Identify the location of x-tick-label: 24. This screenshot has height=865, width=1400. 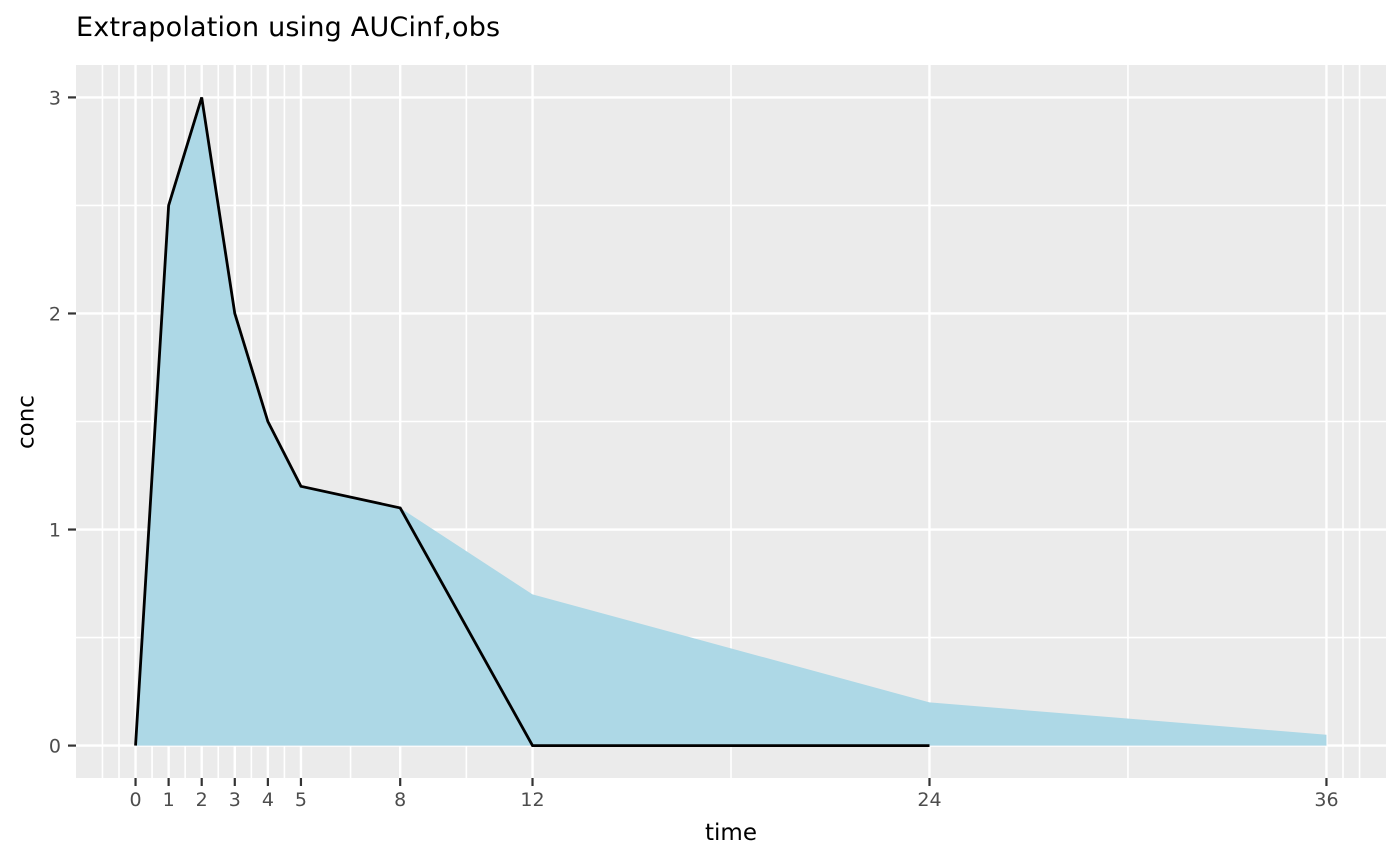
(929, 800).